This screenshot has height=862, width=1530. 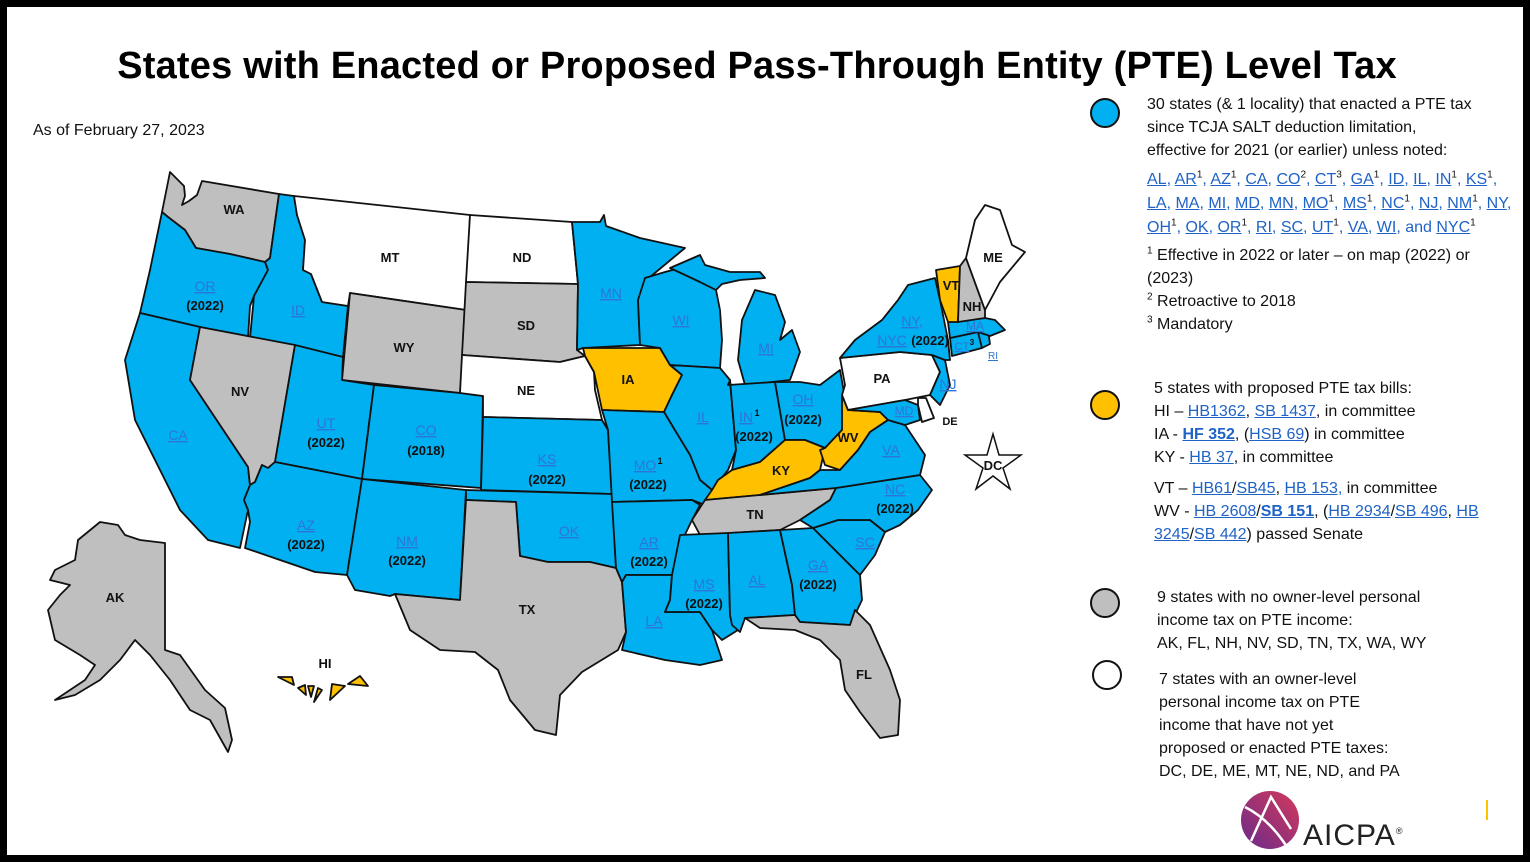 What do you see at coordinates (891, 450) in the screenshot?
I see `label-VA: VA` at bounding box center [891, 450].